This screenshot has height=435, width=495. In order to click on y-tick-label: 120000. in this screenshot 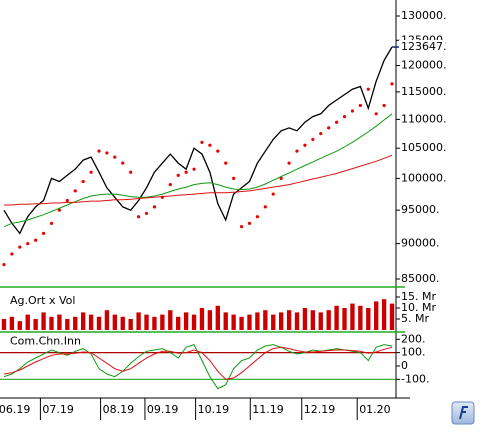, I will do `click(424, 65)`.